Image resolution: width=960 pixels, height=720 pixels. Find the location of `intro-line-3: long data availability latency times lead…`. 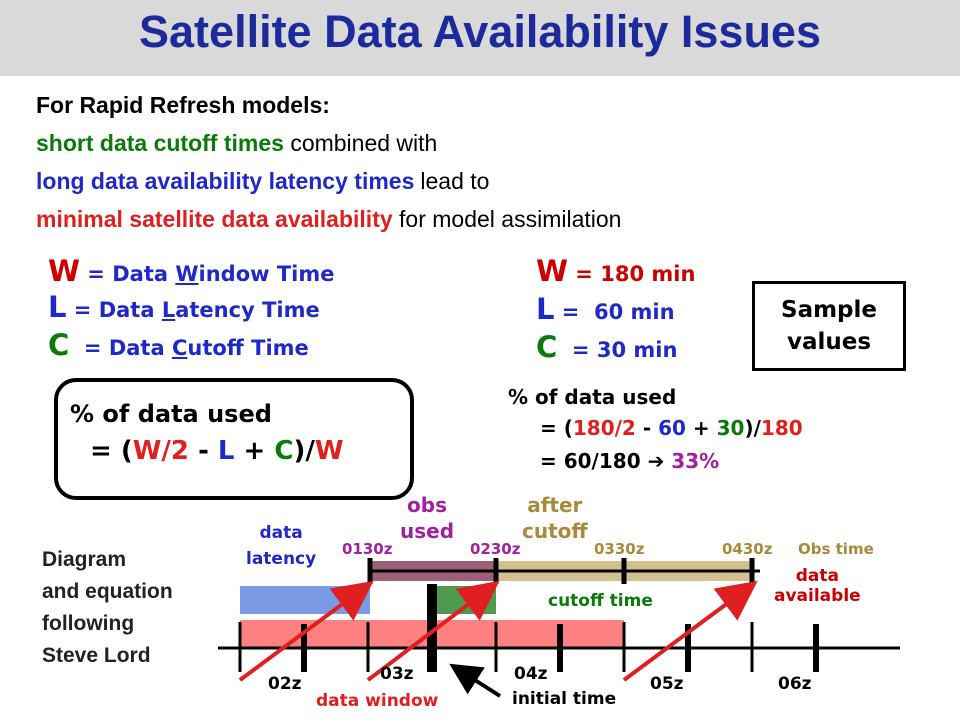

intro-line-3: long data availability latency times lead… is located at coordinates (262, 181).